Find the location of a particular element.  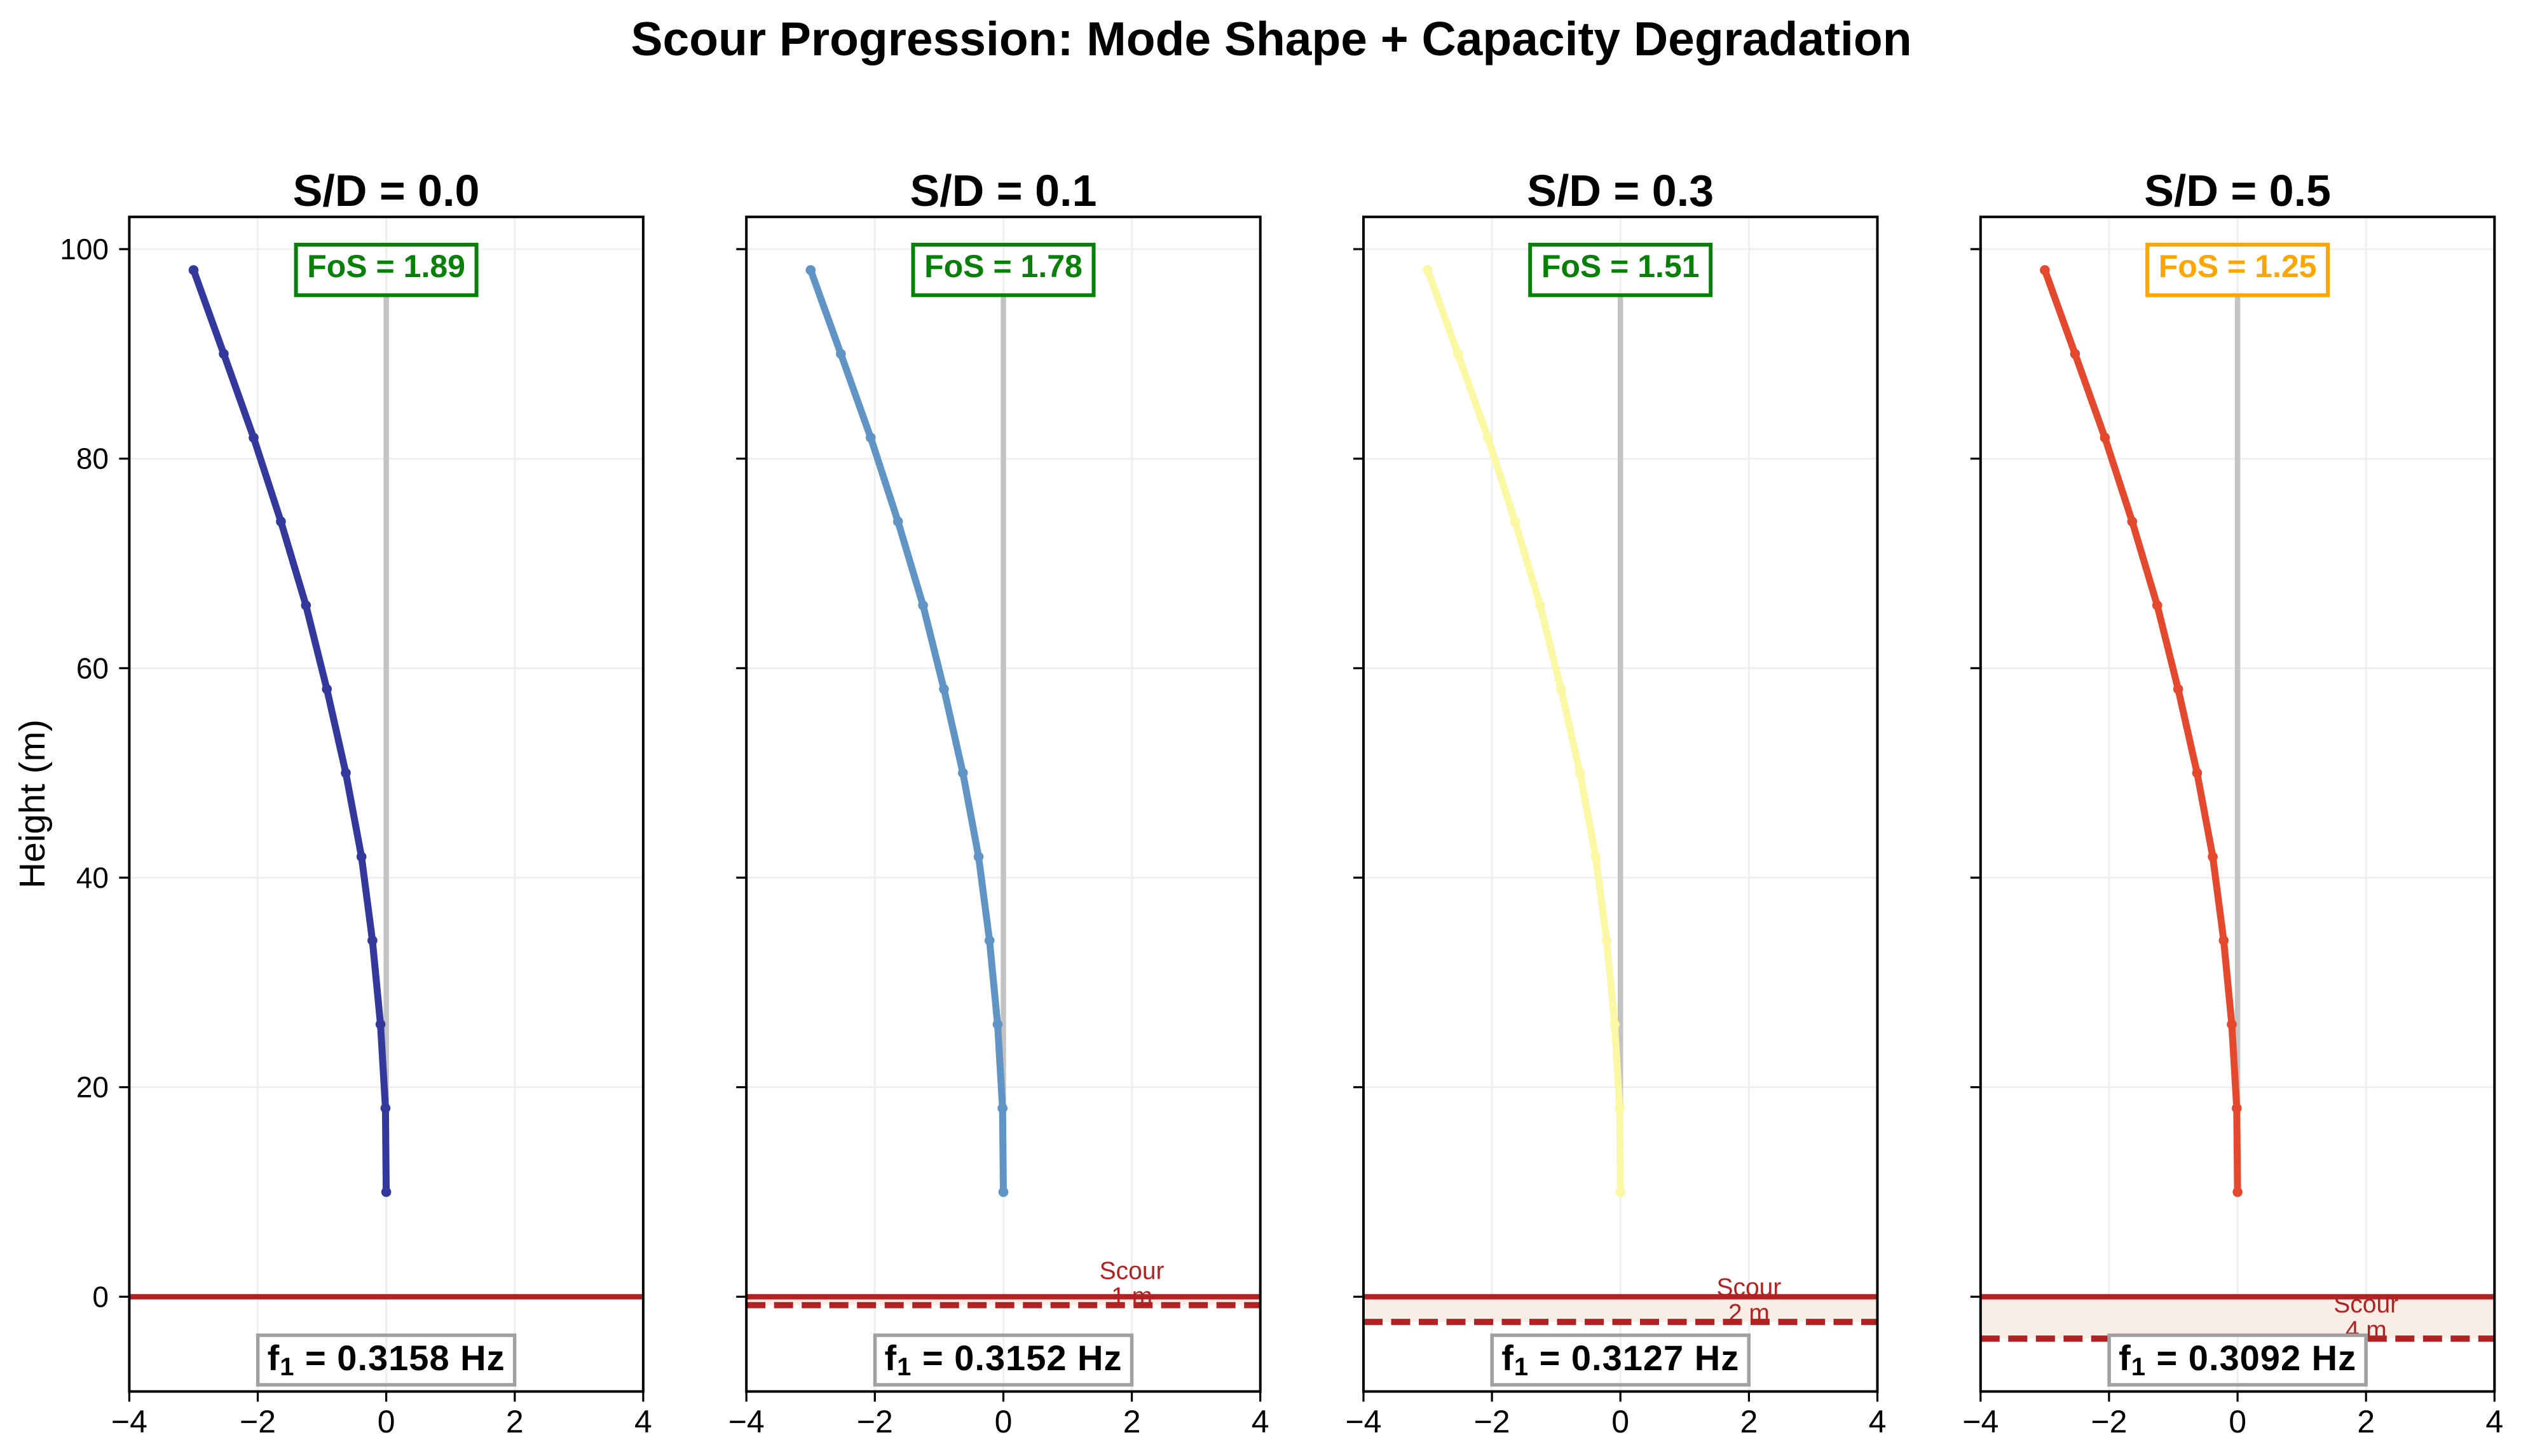

svg-text: FoS = 1.51 is located at coordinates (1620, 266).